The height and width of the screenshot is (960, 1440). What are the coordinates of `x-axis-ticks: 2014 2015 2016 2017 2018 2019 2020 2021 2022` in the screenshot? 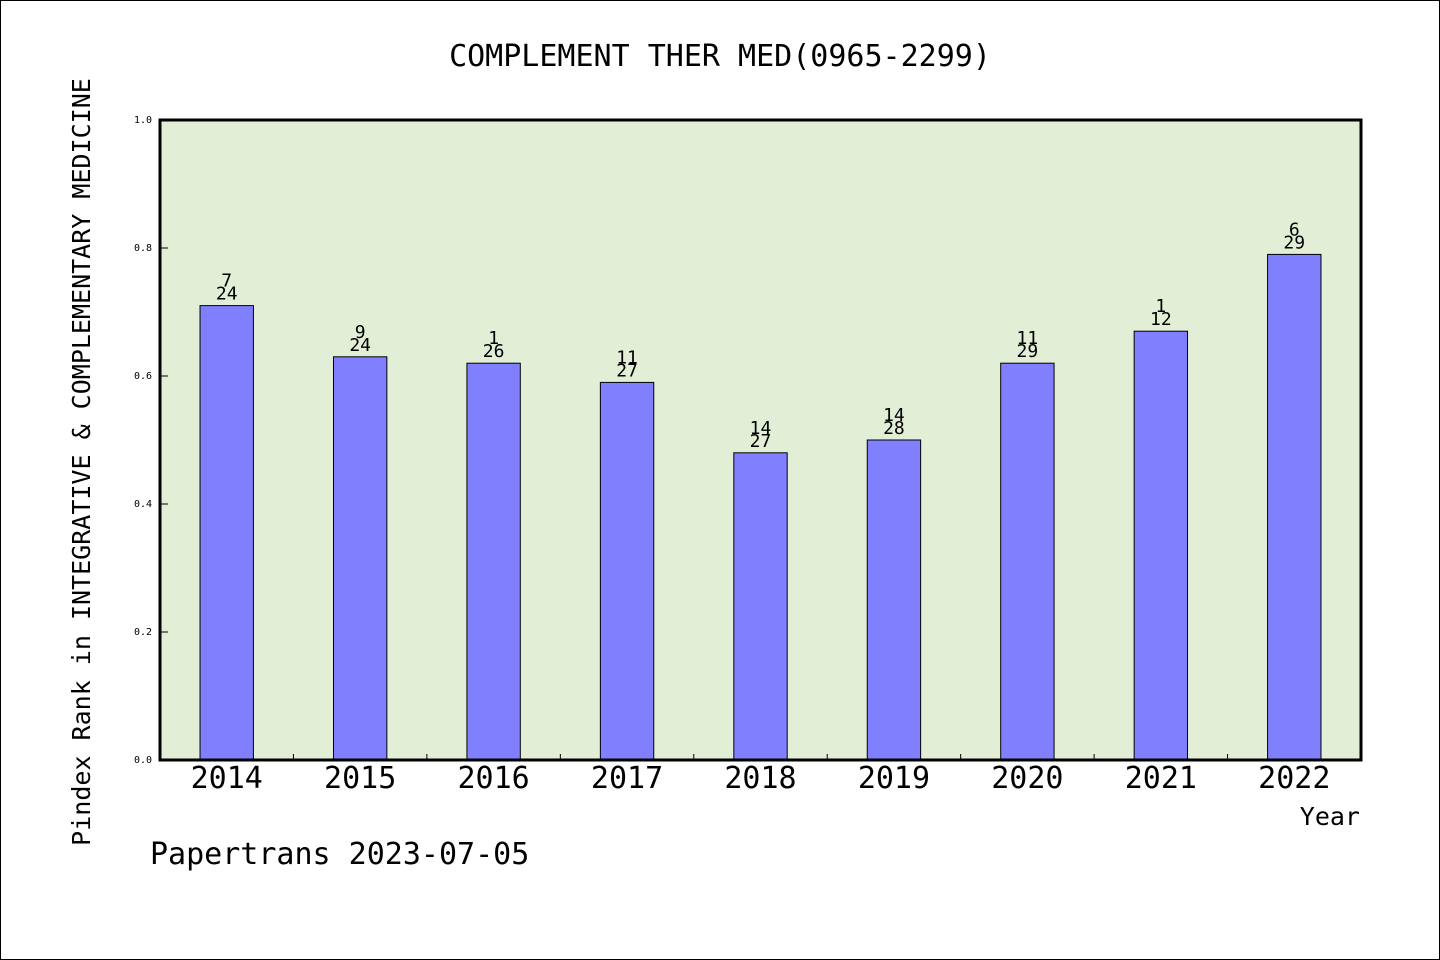 It's located at (760, 775).